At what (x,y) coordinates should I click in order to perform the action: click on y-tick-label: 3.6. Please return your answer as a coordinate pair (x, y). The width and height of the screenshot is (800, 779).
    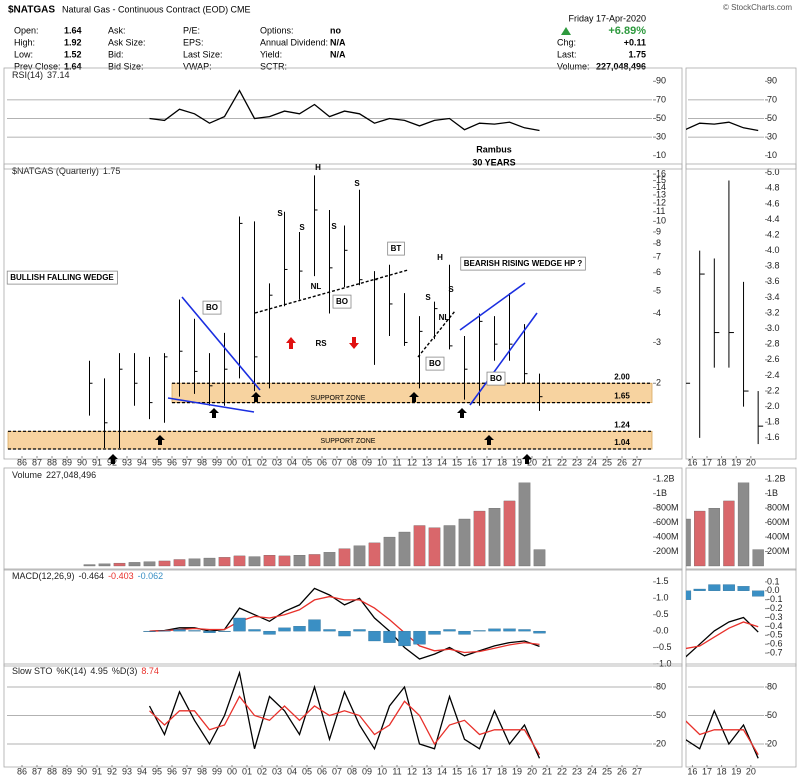
    Looking at the image, I should click on (773, 281).